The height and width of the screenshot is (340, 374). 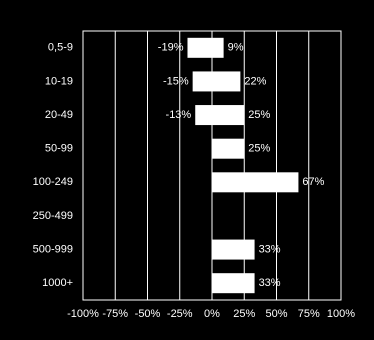 I want to click on x-tick-label: -100%, so click(x=83, y=314).